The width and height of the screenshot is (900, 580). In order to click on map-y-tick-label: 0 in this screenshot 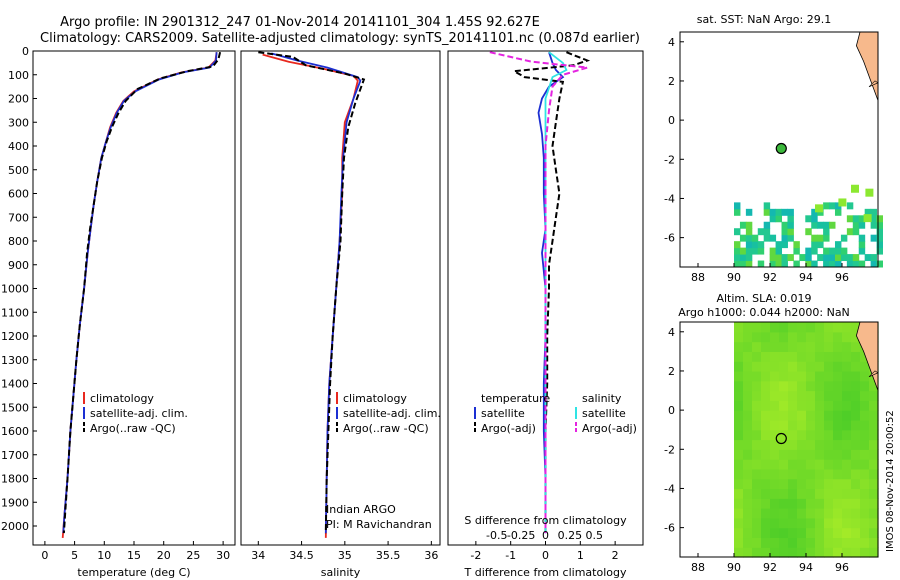, I will do `click(671, 410)`.